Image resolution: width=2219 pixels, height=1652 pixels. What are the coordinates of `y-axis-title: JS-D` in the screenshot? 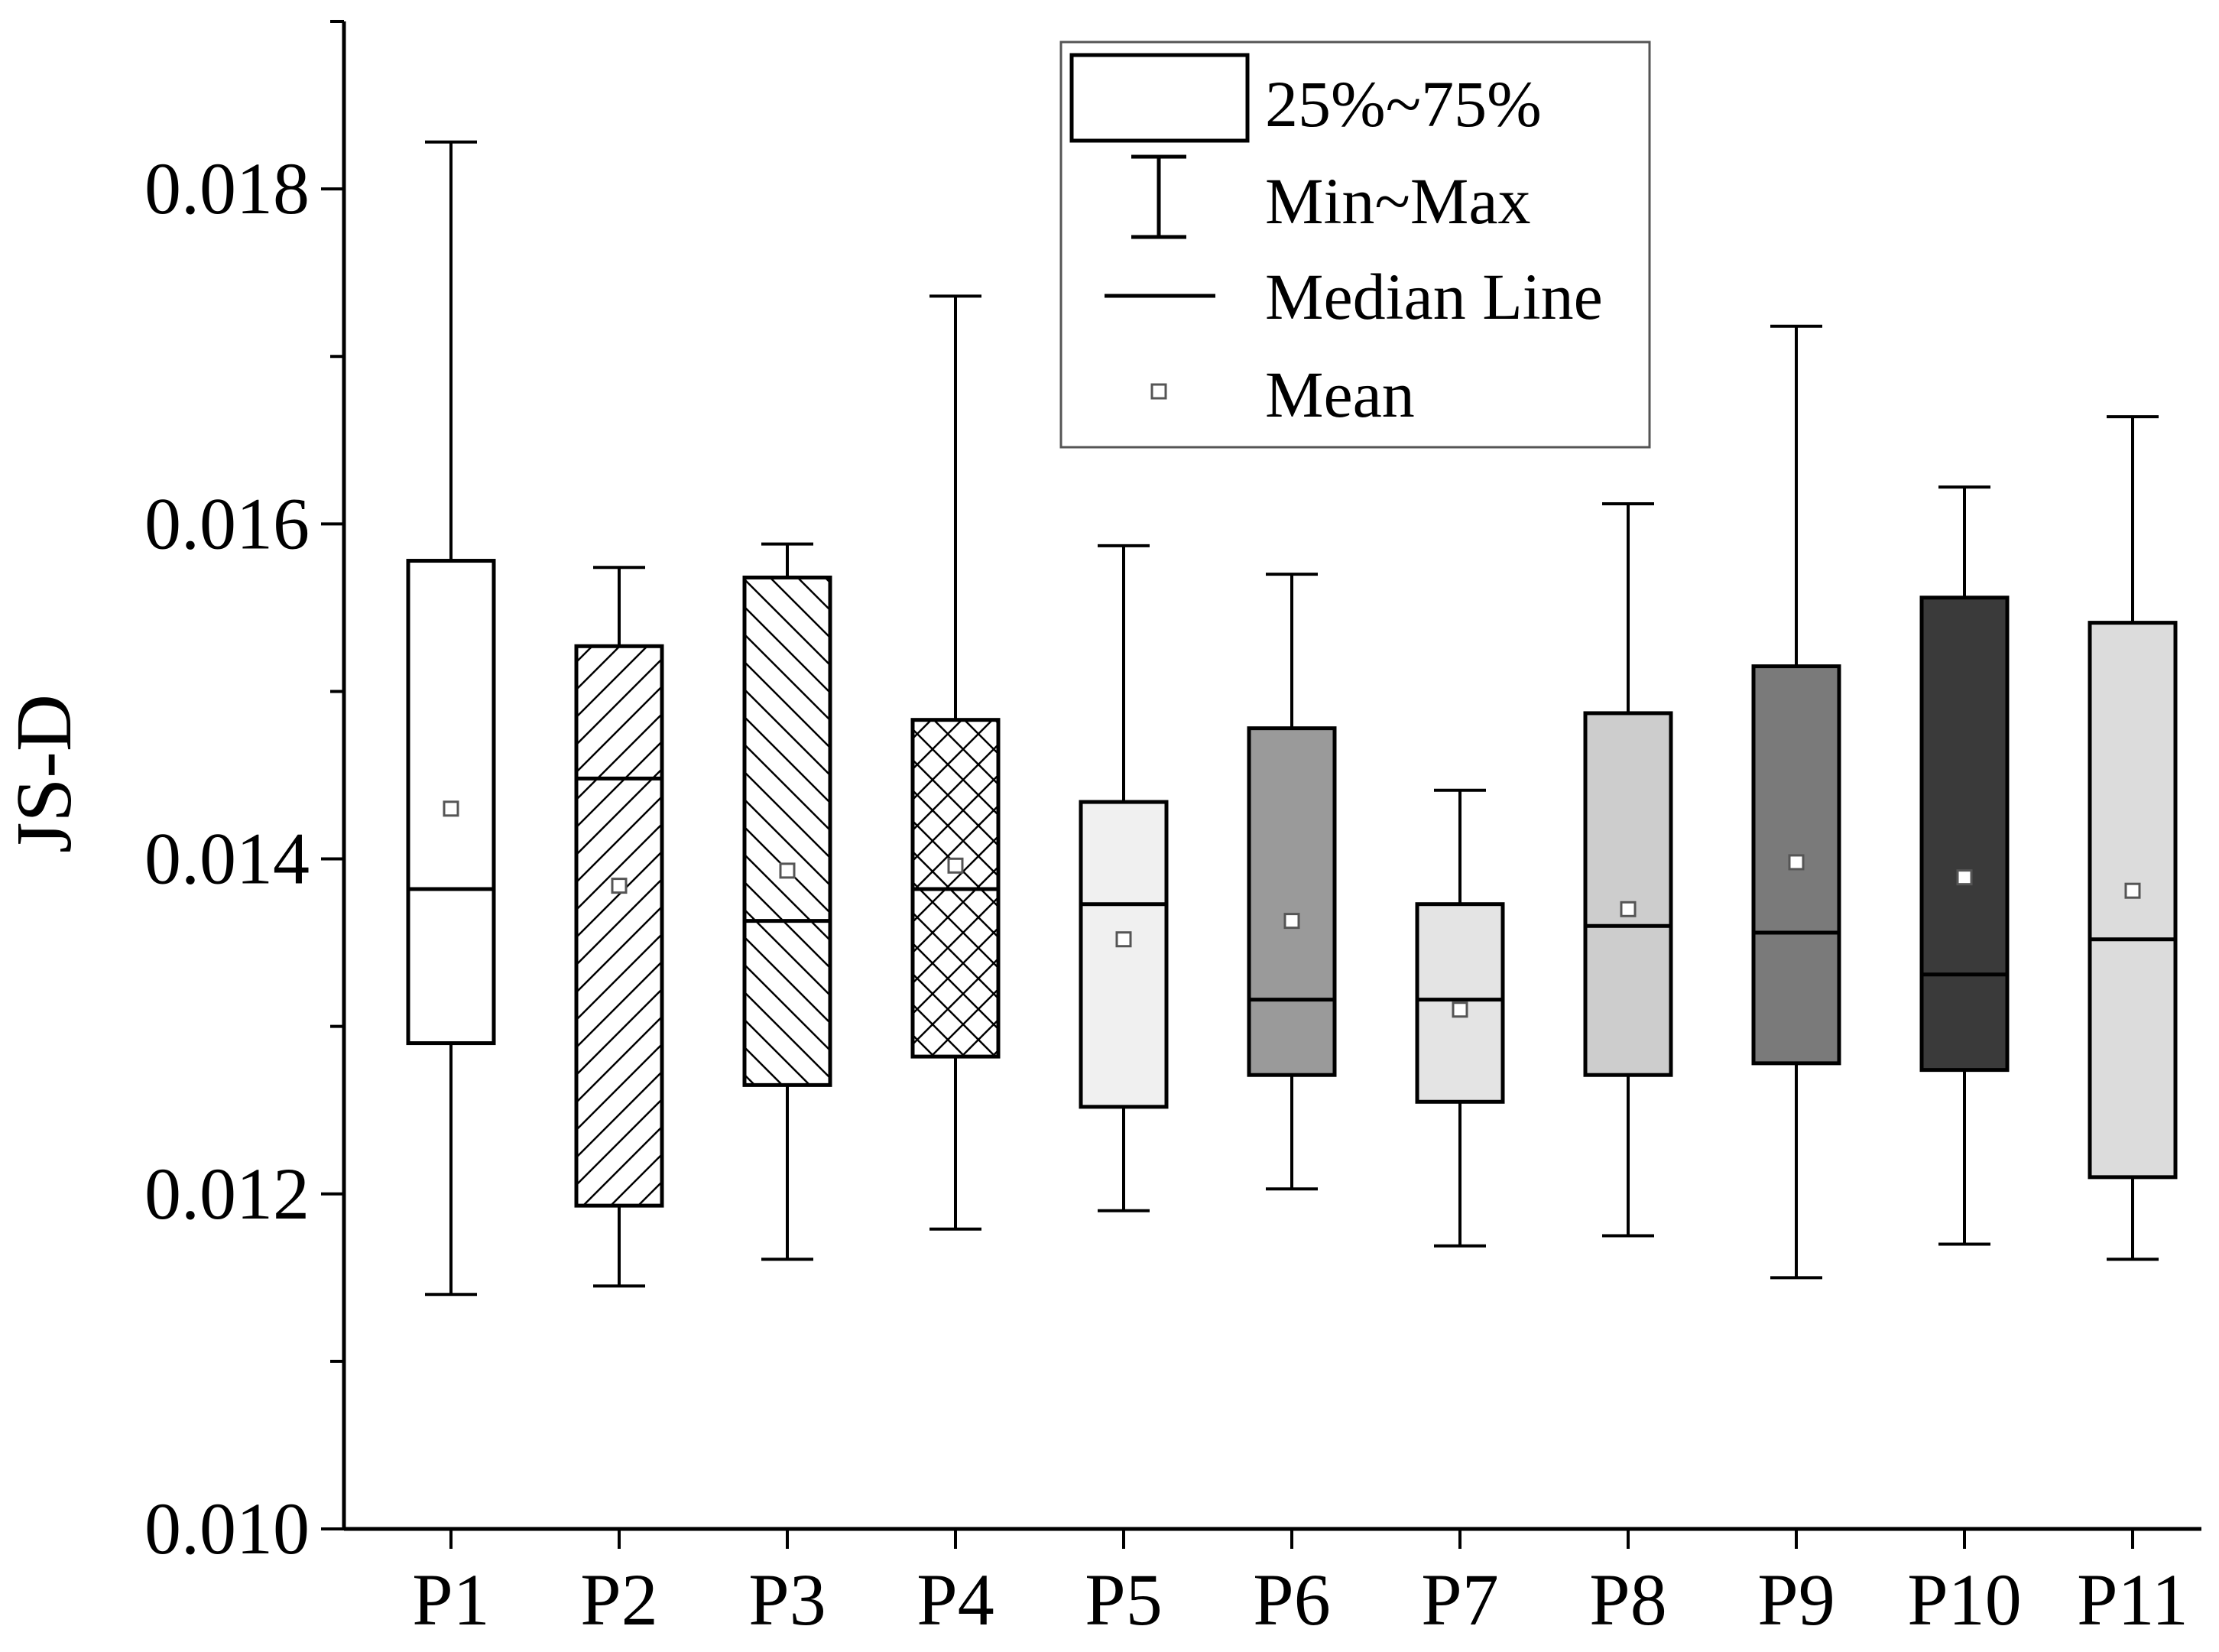 It's located at (44, 773).